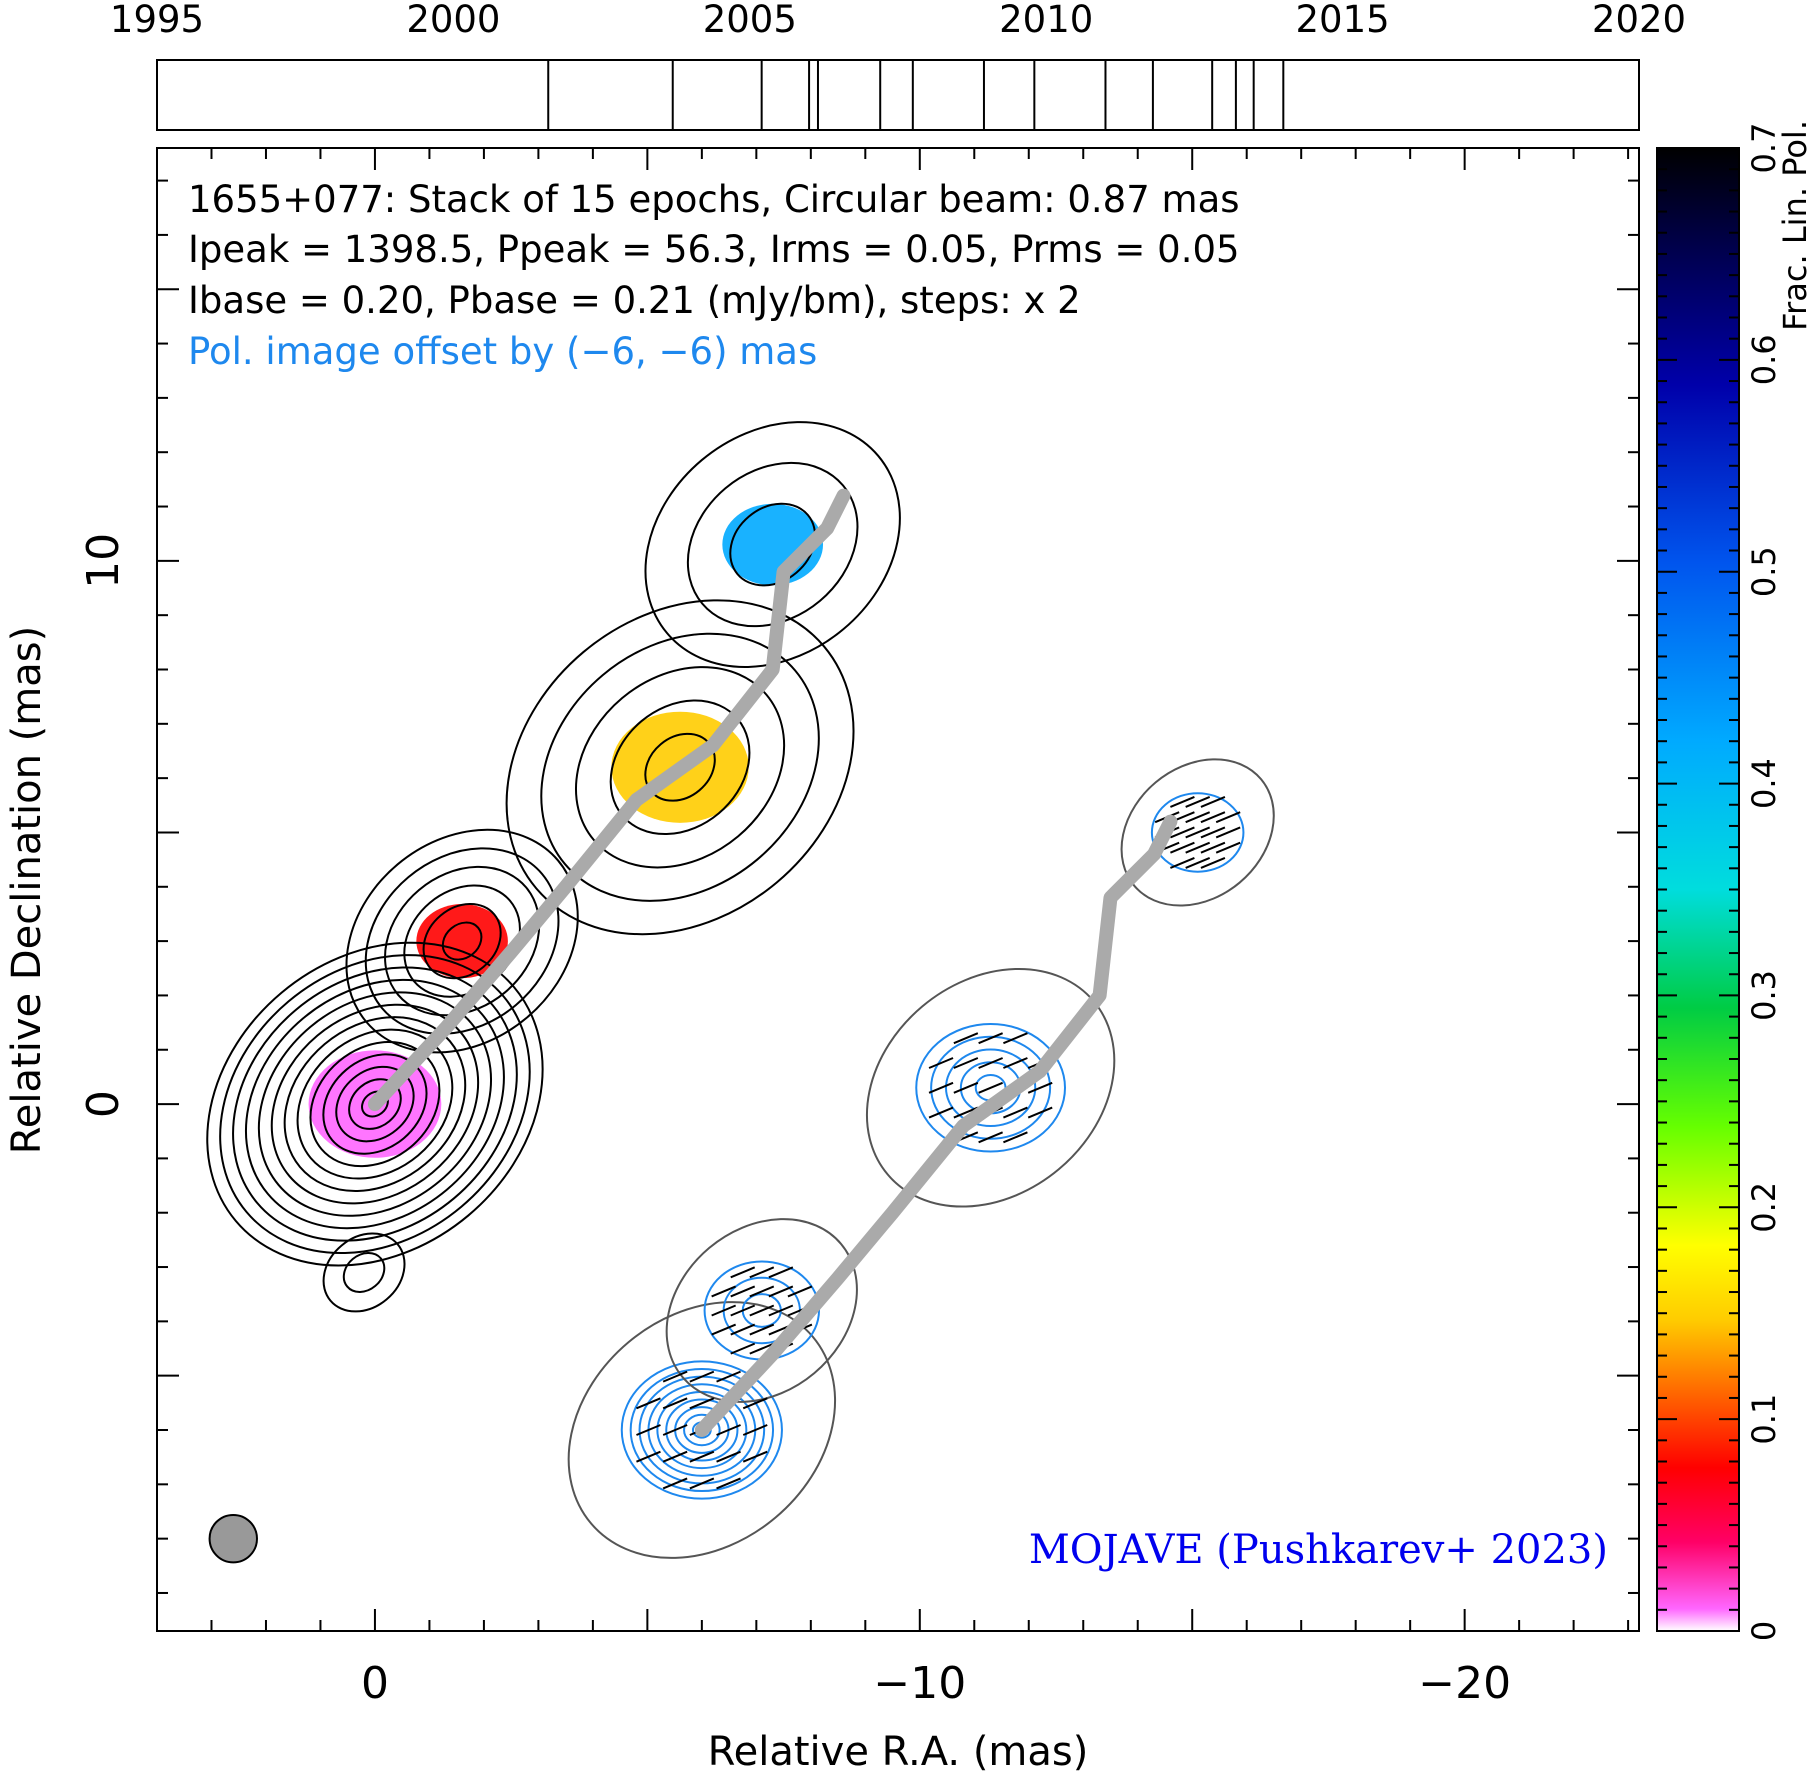 The width and height of the screenshot is (1819, 1778). I want to click on epoch-ticklabel: 2010, so click(1046, 20).